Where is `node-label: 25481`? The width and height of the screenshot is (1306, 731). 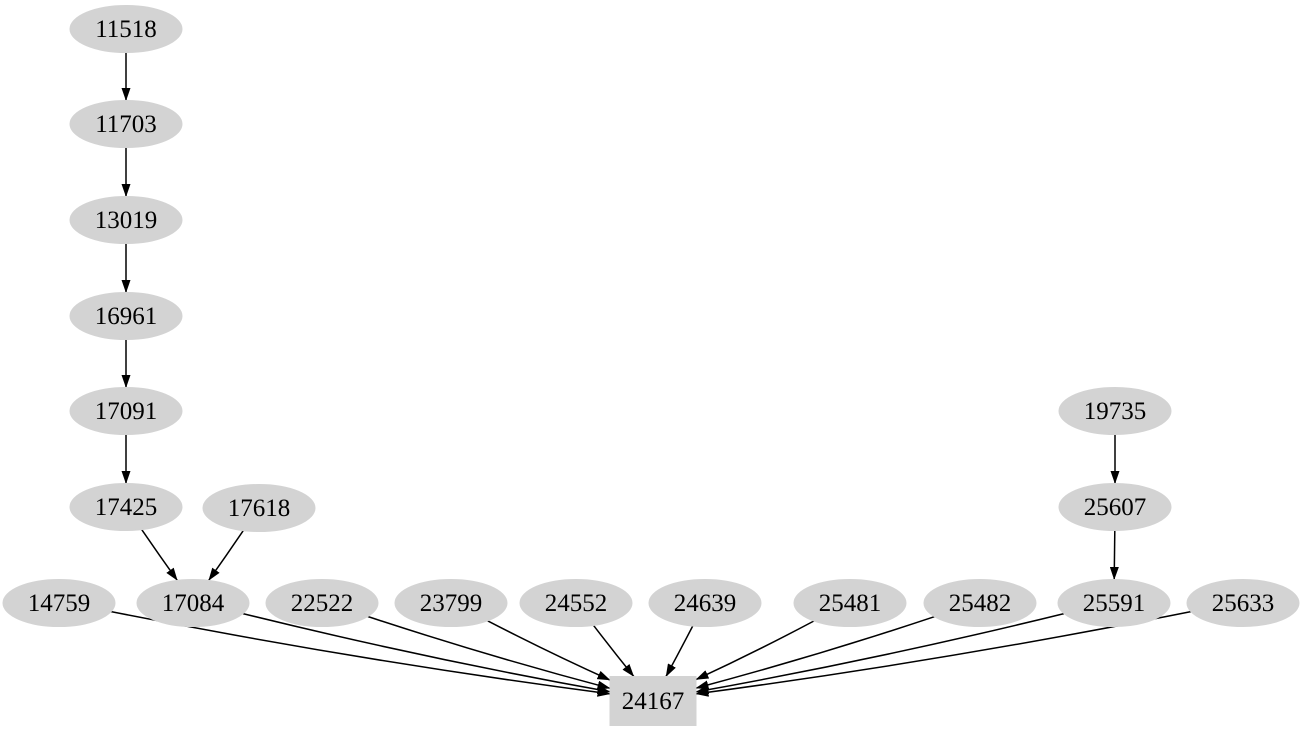 node-label: 25481 is located at coordinates (850, 603).